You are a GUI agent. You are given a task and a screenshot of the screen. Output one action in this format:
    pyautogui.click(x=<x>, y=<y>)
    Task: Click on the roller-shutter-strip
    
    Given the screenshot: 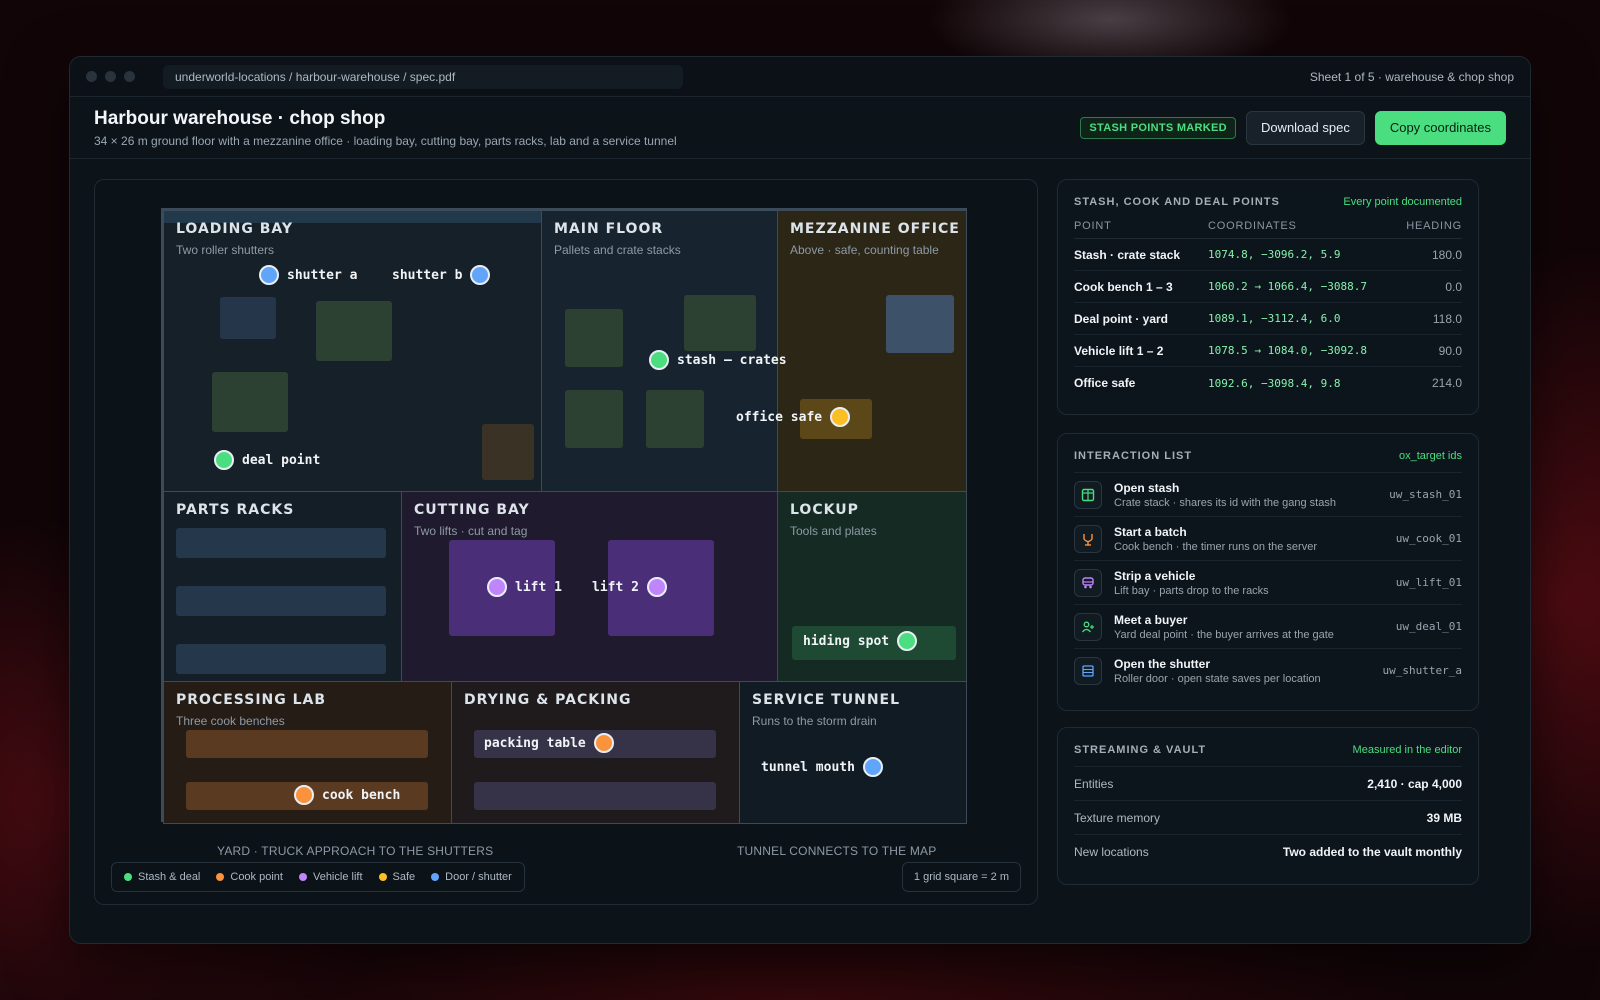 What is the action you would take?
    pyautogui.click(x=352, y=217)
    